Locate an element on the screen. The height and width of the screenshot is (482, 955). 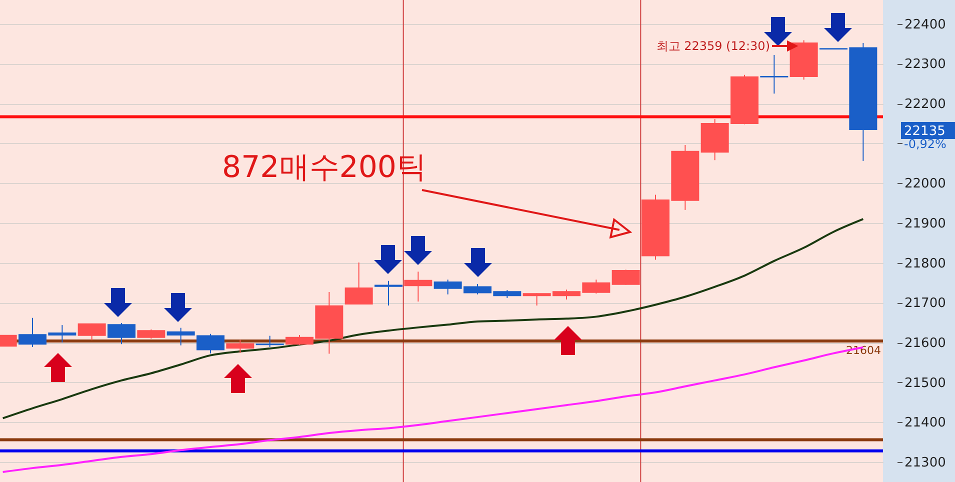
y-tick-label: 22200 is located at coordinates (925, 104).